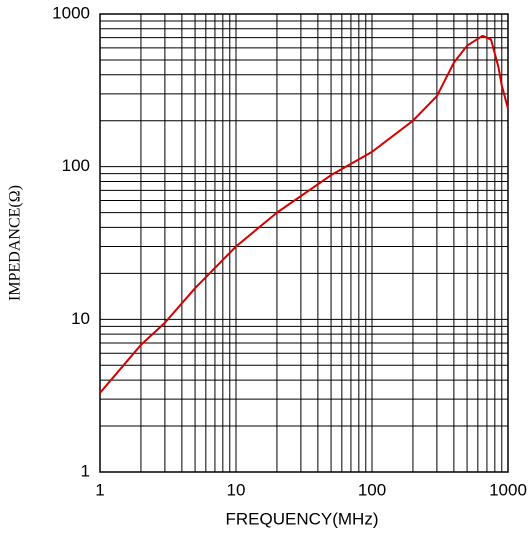 Image resolution: width=531 pixels, height=533 pixels. Describe the element at coordinates (71, 12) in the screenshot. I see `y-tick-label: 1000` at that location.